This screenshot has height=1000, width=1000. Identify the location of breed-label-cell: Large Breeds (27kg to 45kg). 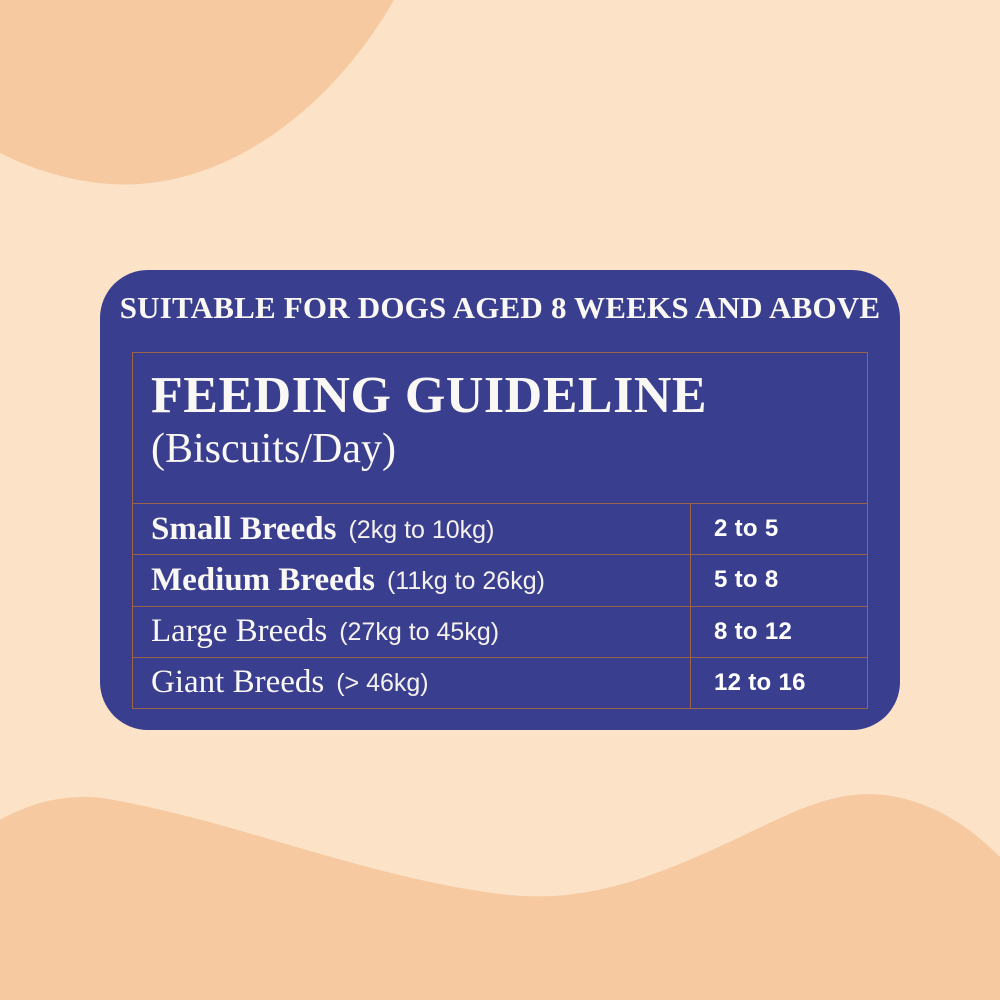
(412, 631).